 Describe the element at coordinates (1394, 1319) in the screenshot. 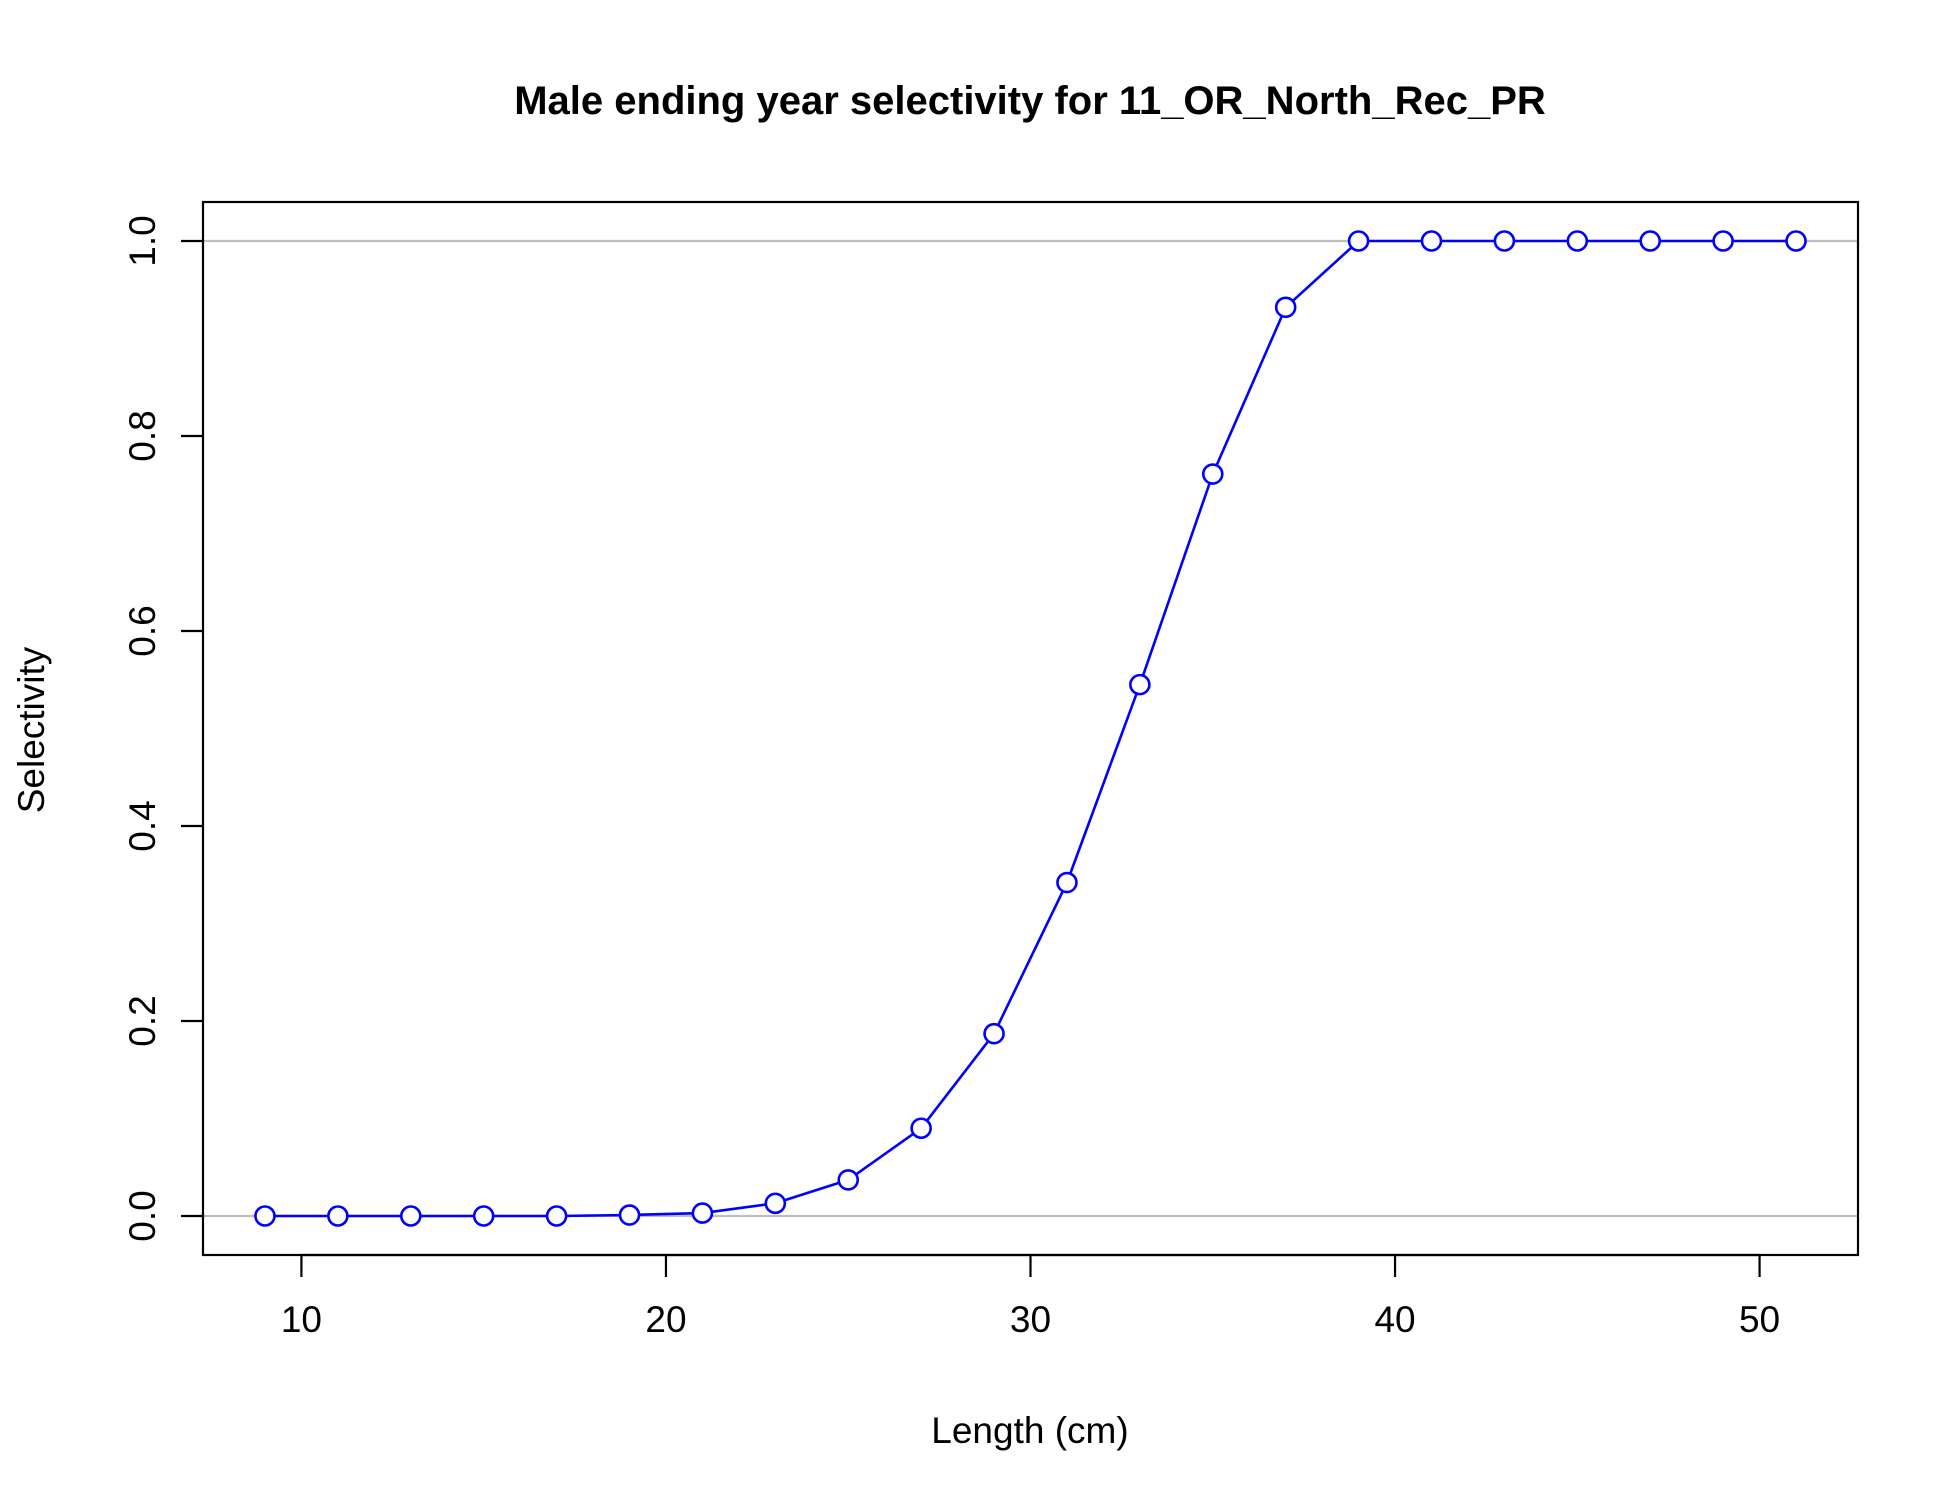

I see `x-tick-label: 40` at that location.